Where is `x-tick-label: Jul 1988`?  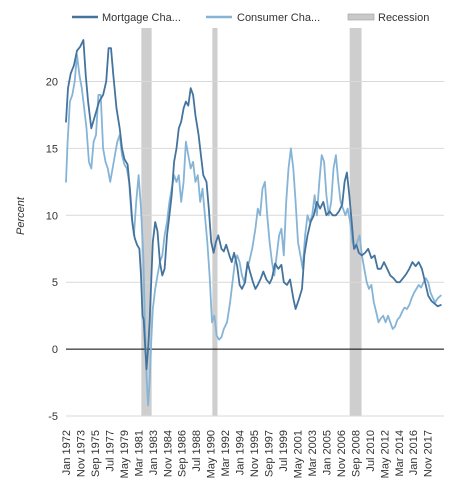
x-tick-label: Jul 1988 is located at coordinates (197, 451).